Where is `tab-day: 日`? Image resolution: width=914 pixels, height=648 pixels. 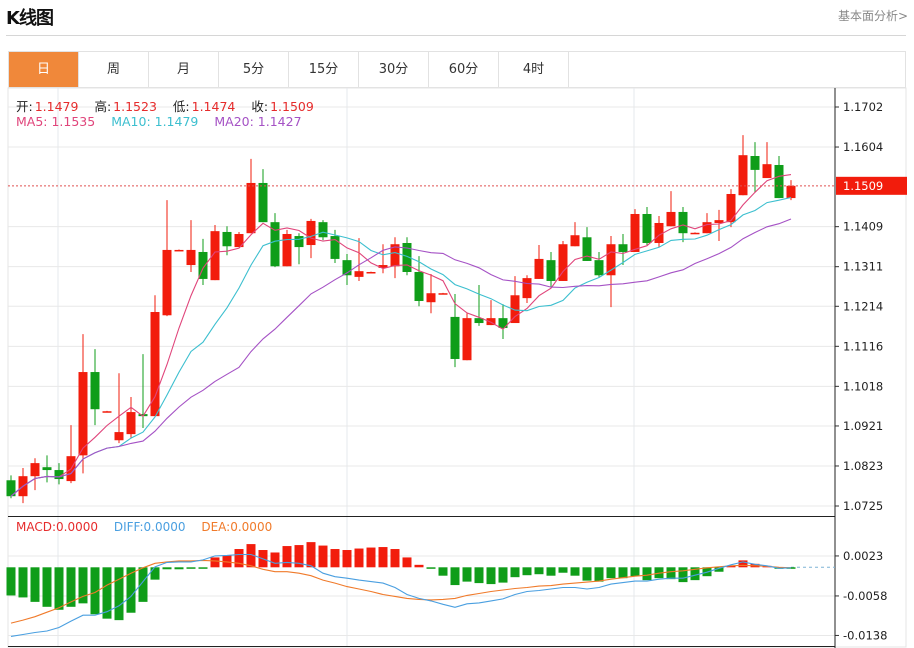 tab-day: 日 is located at coordinates (44, 69).